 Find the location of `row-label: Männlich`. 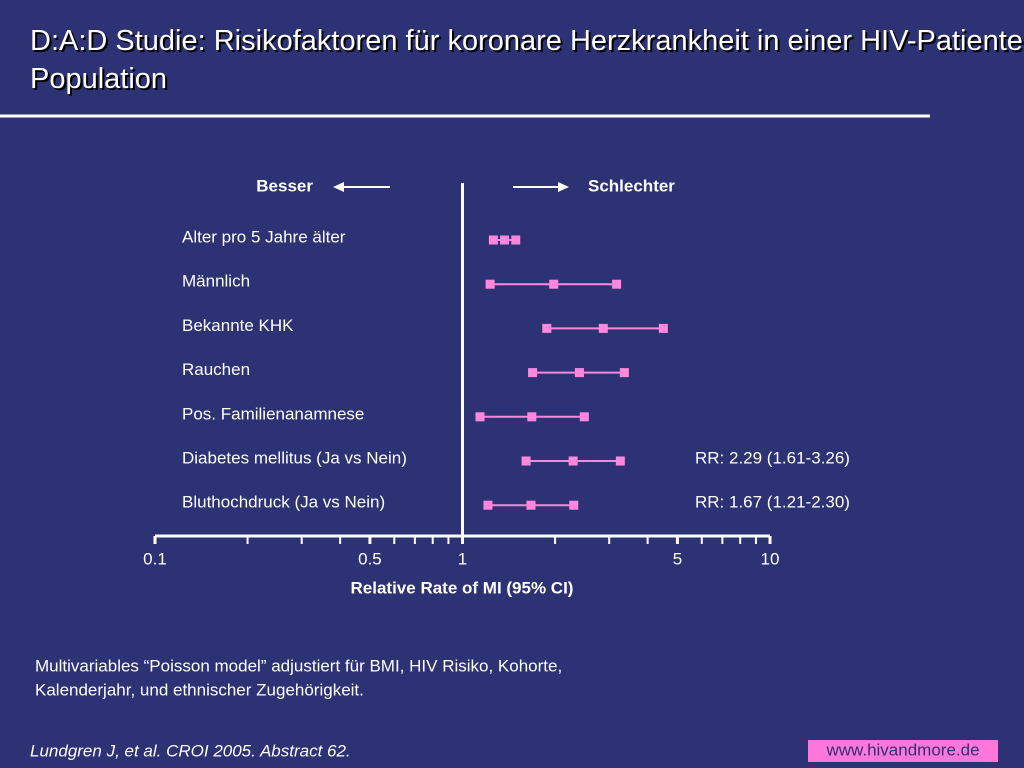

row-label: Männlich is located at coordinates (216, 281).